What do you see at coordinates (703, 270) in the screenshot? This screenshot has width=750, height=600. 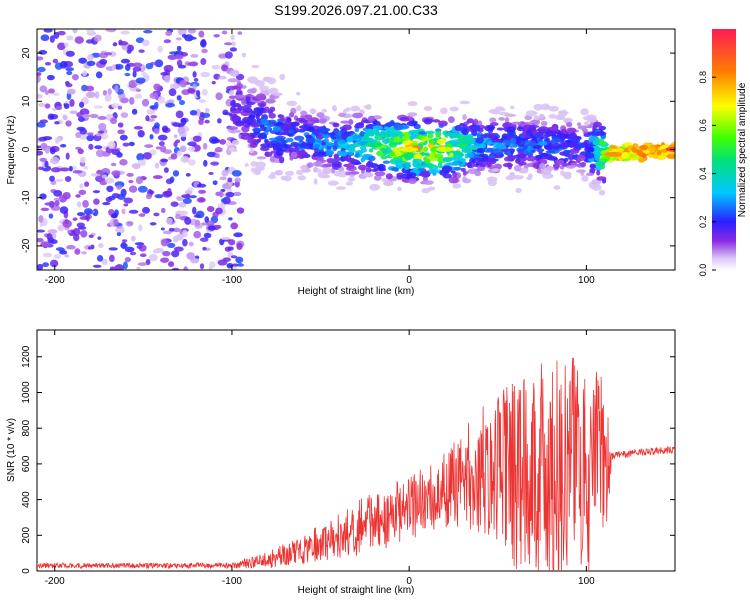 I see `colorbar-tick-label: 0.0` at bounding box center [703, 270].